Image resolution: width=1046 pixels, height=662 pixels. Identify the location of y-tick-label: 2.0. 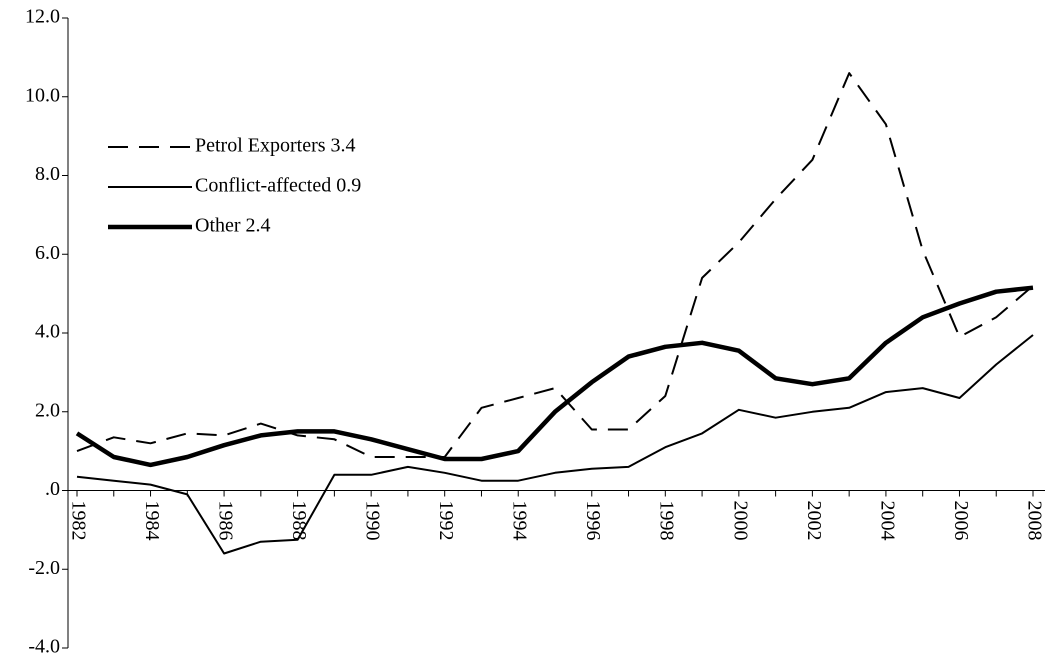
(47, 410).